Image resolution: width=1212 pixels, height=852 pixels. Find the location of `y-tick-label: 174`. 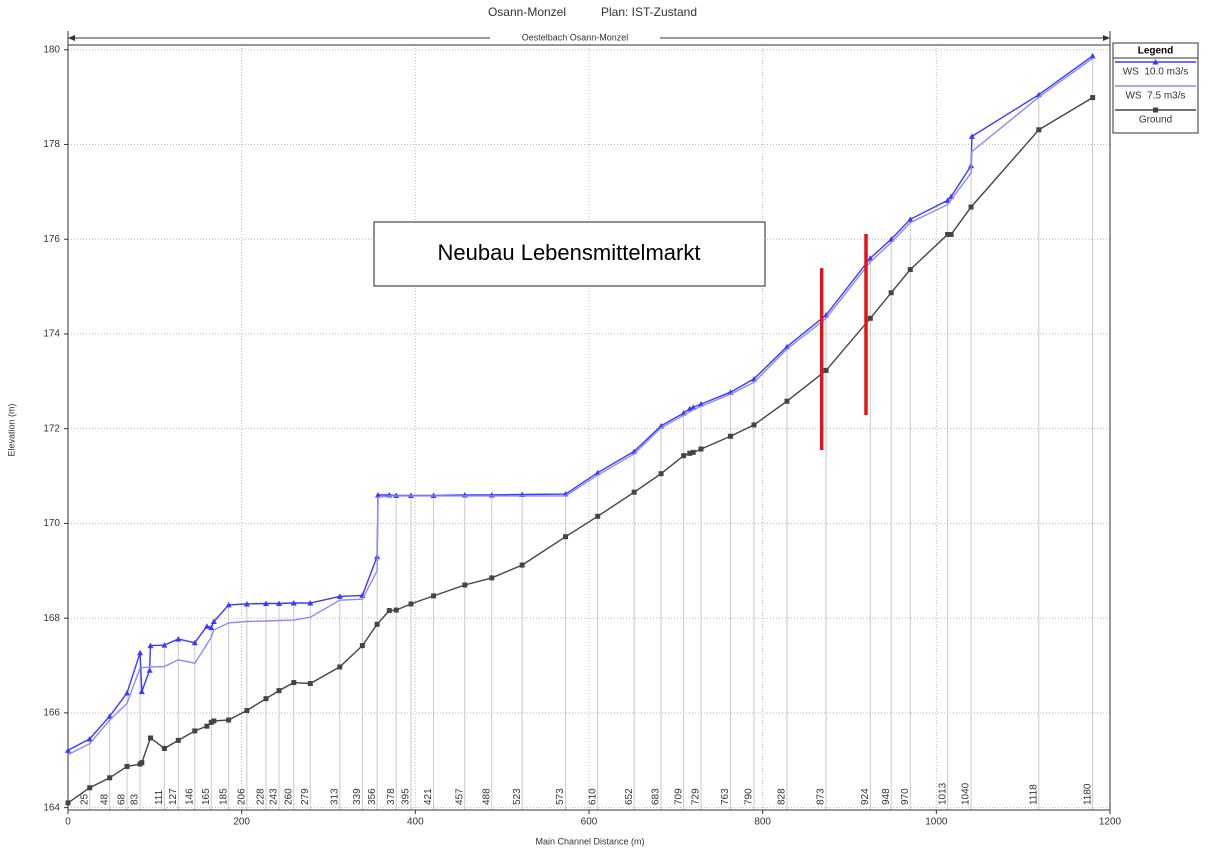

y-tick-label: 174 is located at coordinates (51, 334).